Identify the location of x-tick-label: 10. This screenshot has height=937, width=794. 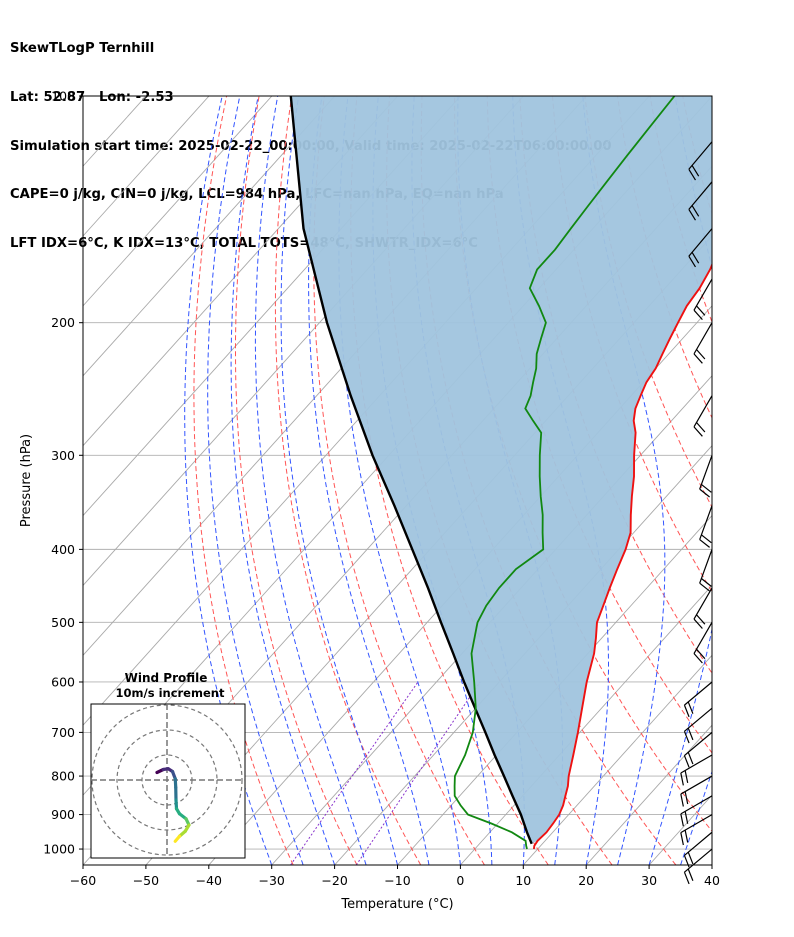
(523, 880).